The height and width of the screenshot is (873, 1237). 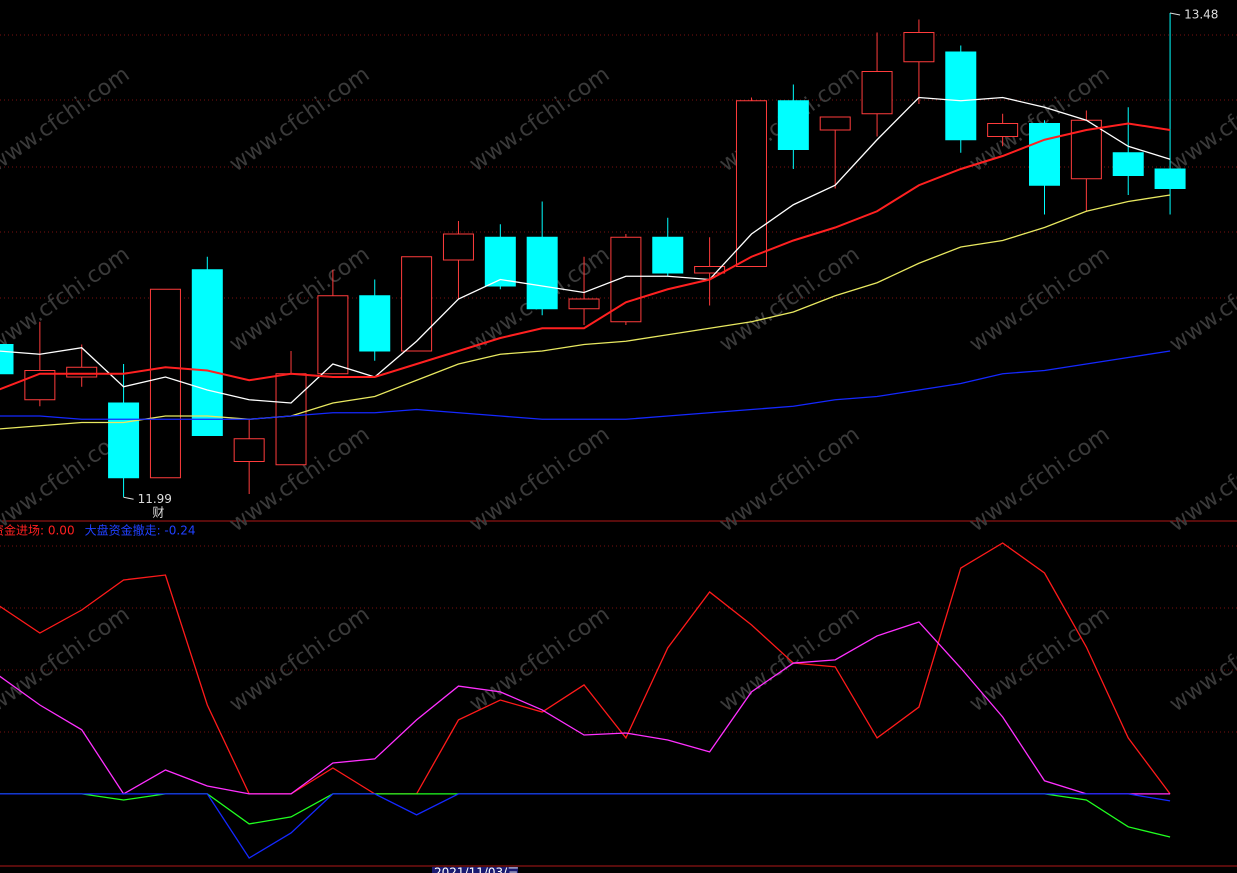 I want to click on high-pointer, so click(x=1175, y=14).